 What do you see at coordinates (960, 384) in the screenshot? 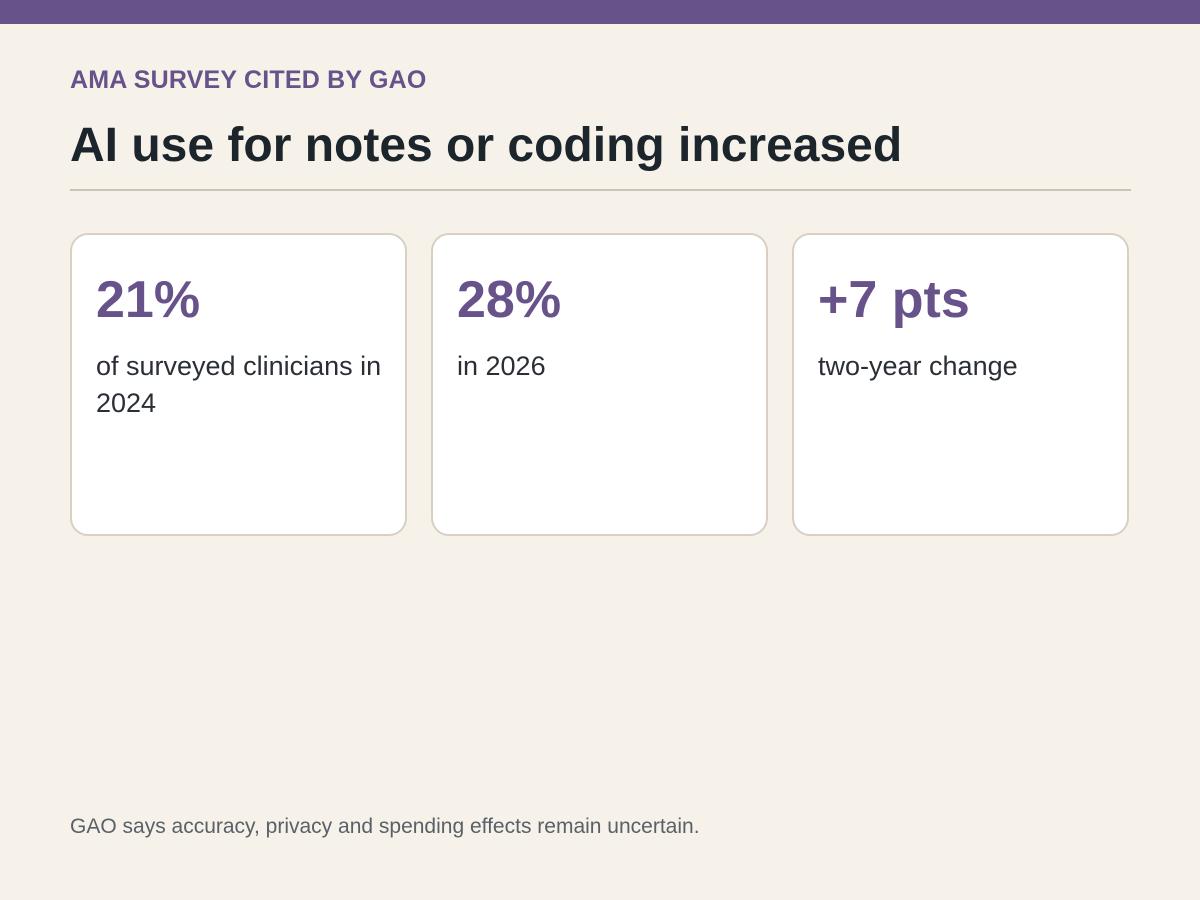
I see `stat-card-change: +7 pts two-year change` at bounding box center [960, 384].